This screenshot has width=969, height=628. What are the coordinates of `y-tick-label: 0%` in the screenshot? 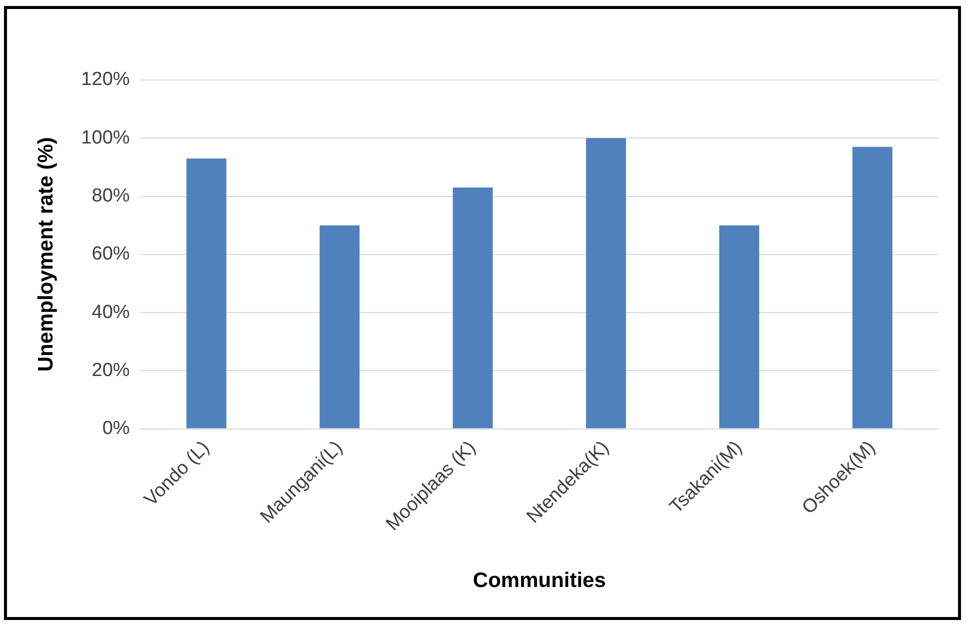 It's located at (116, 429).